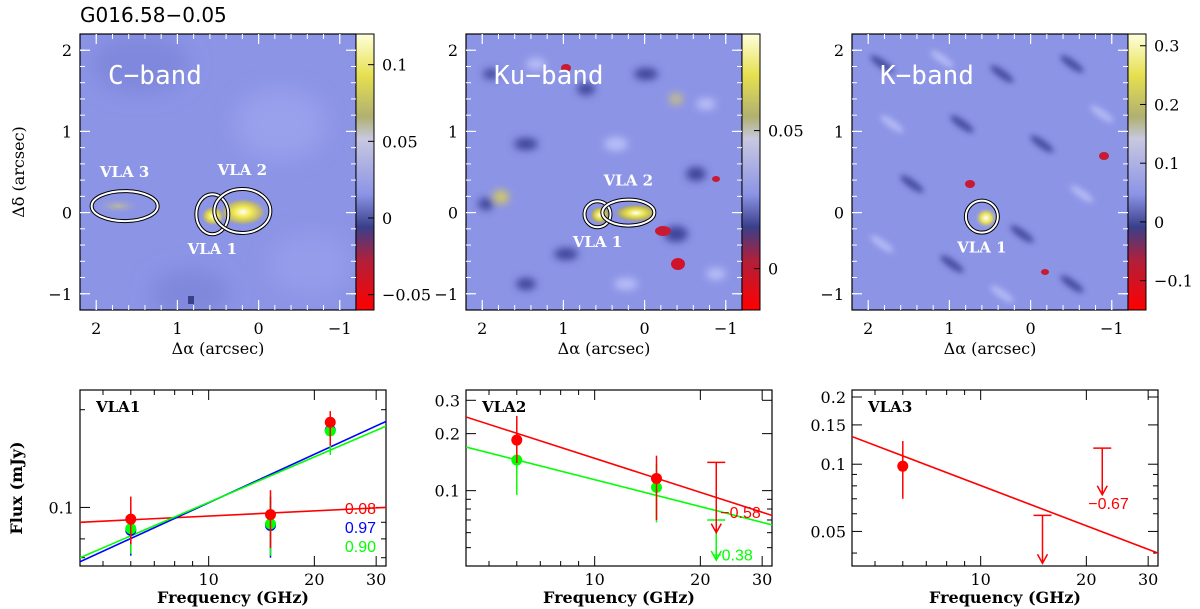  I want to click on y-tick-label: 0.3, so click(447, 400).